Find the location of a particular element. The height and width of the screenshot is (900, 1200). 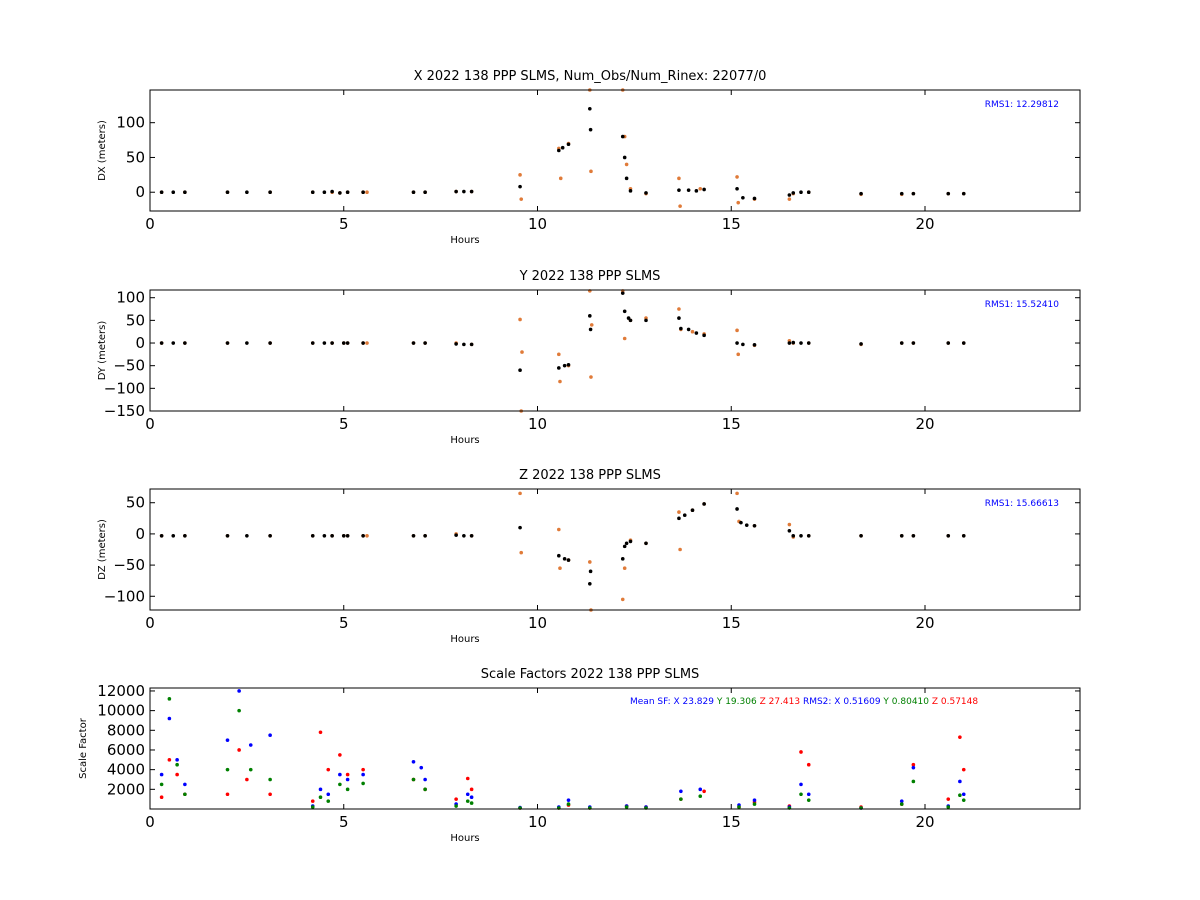

x-tick-label: 20 is located at coordinates (924, 822).